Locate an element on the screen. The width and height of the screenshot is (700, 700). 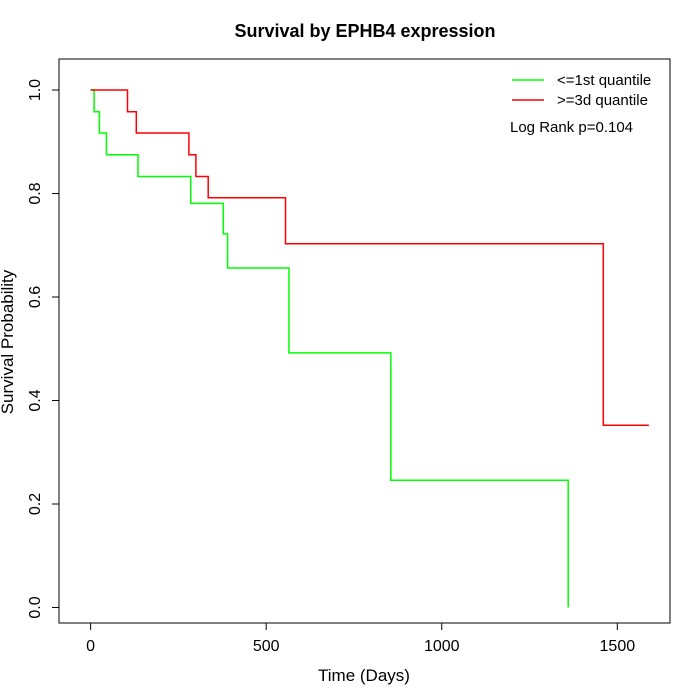
x-tick-label: 0 is located at coordinates (90, 646).